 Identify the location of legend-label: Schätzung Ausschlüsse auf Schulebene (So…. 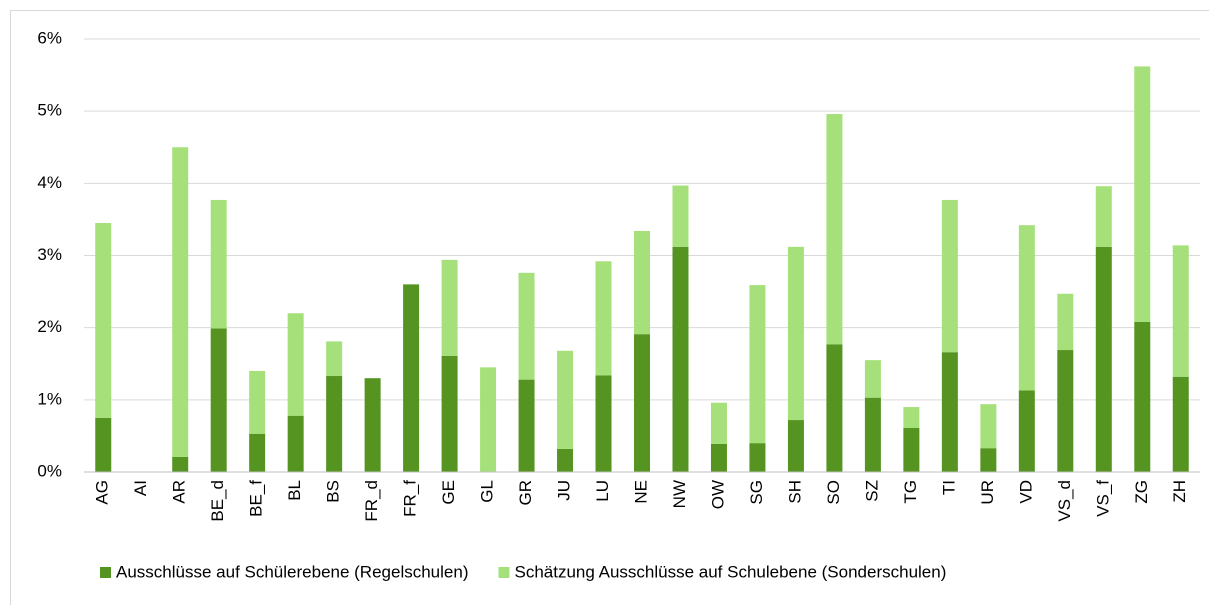
(730, 571).